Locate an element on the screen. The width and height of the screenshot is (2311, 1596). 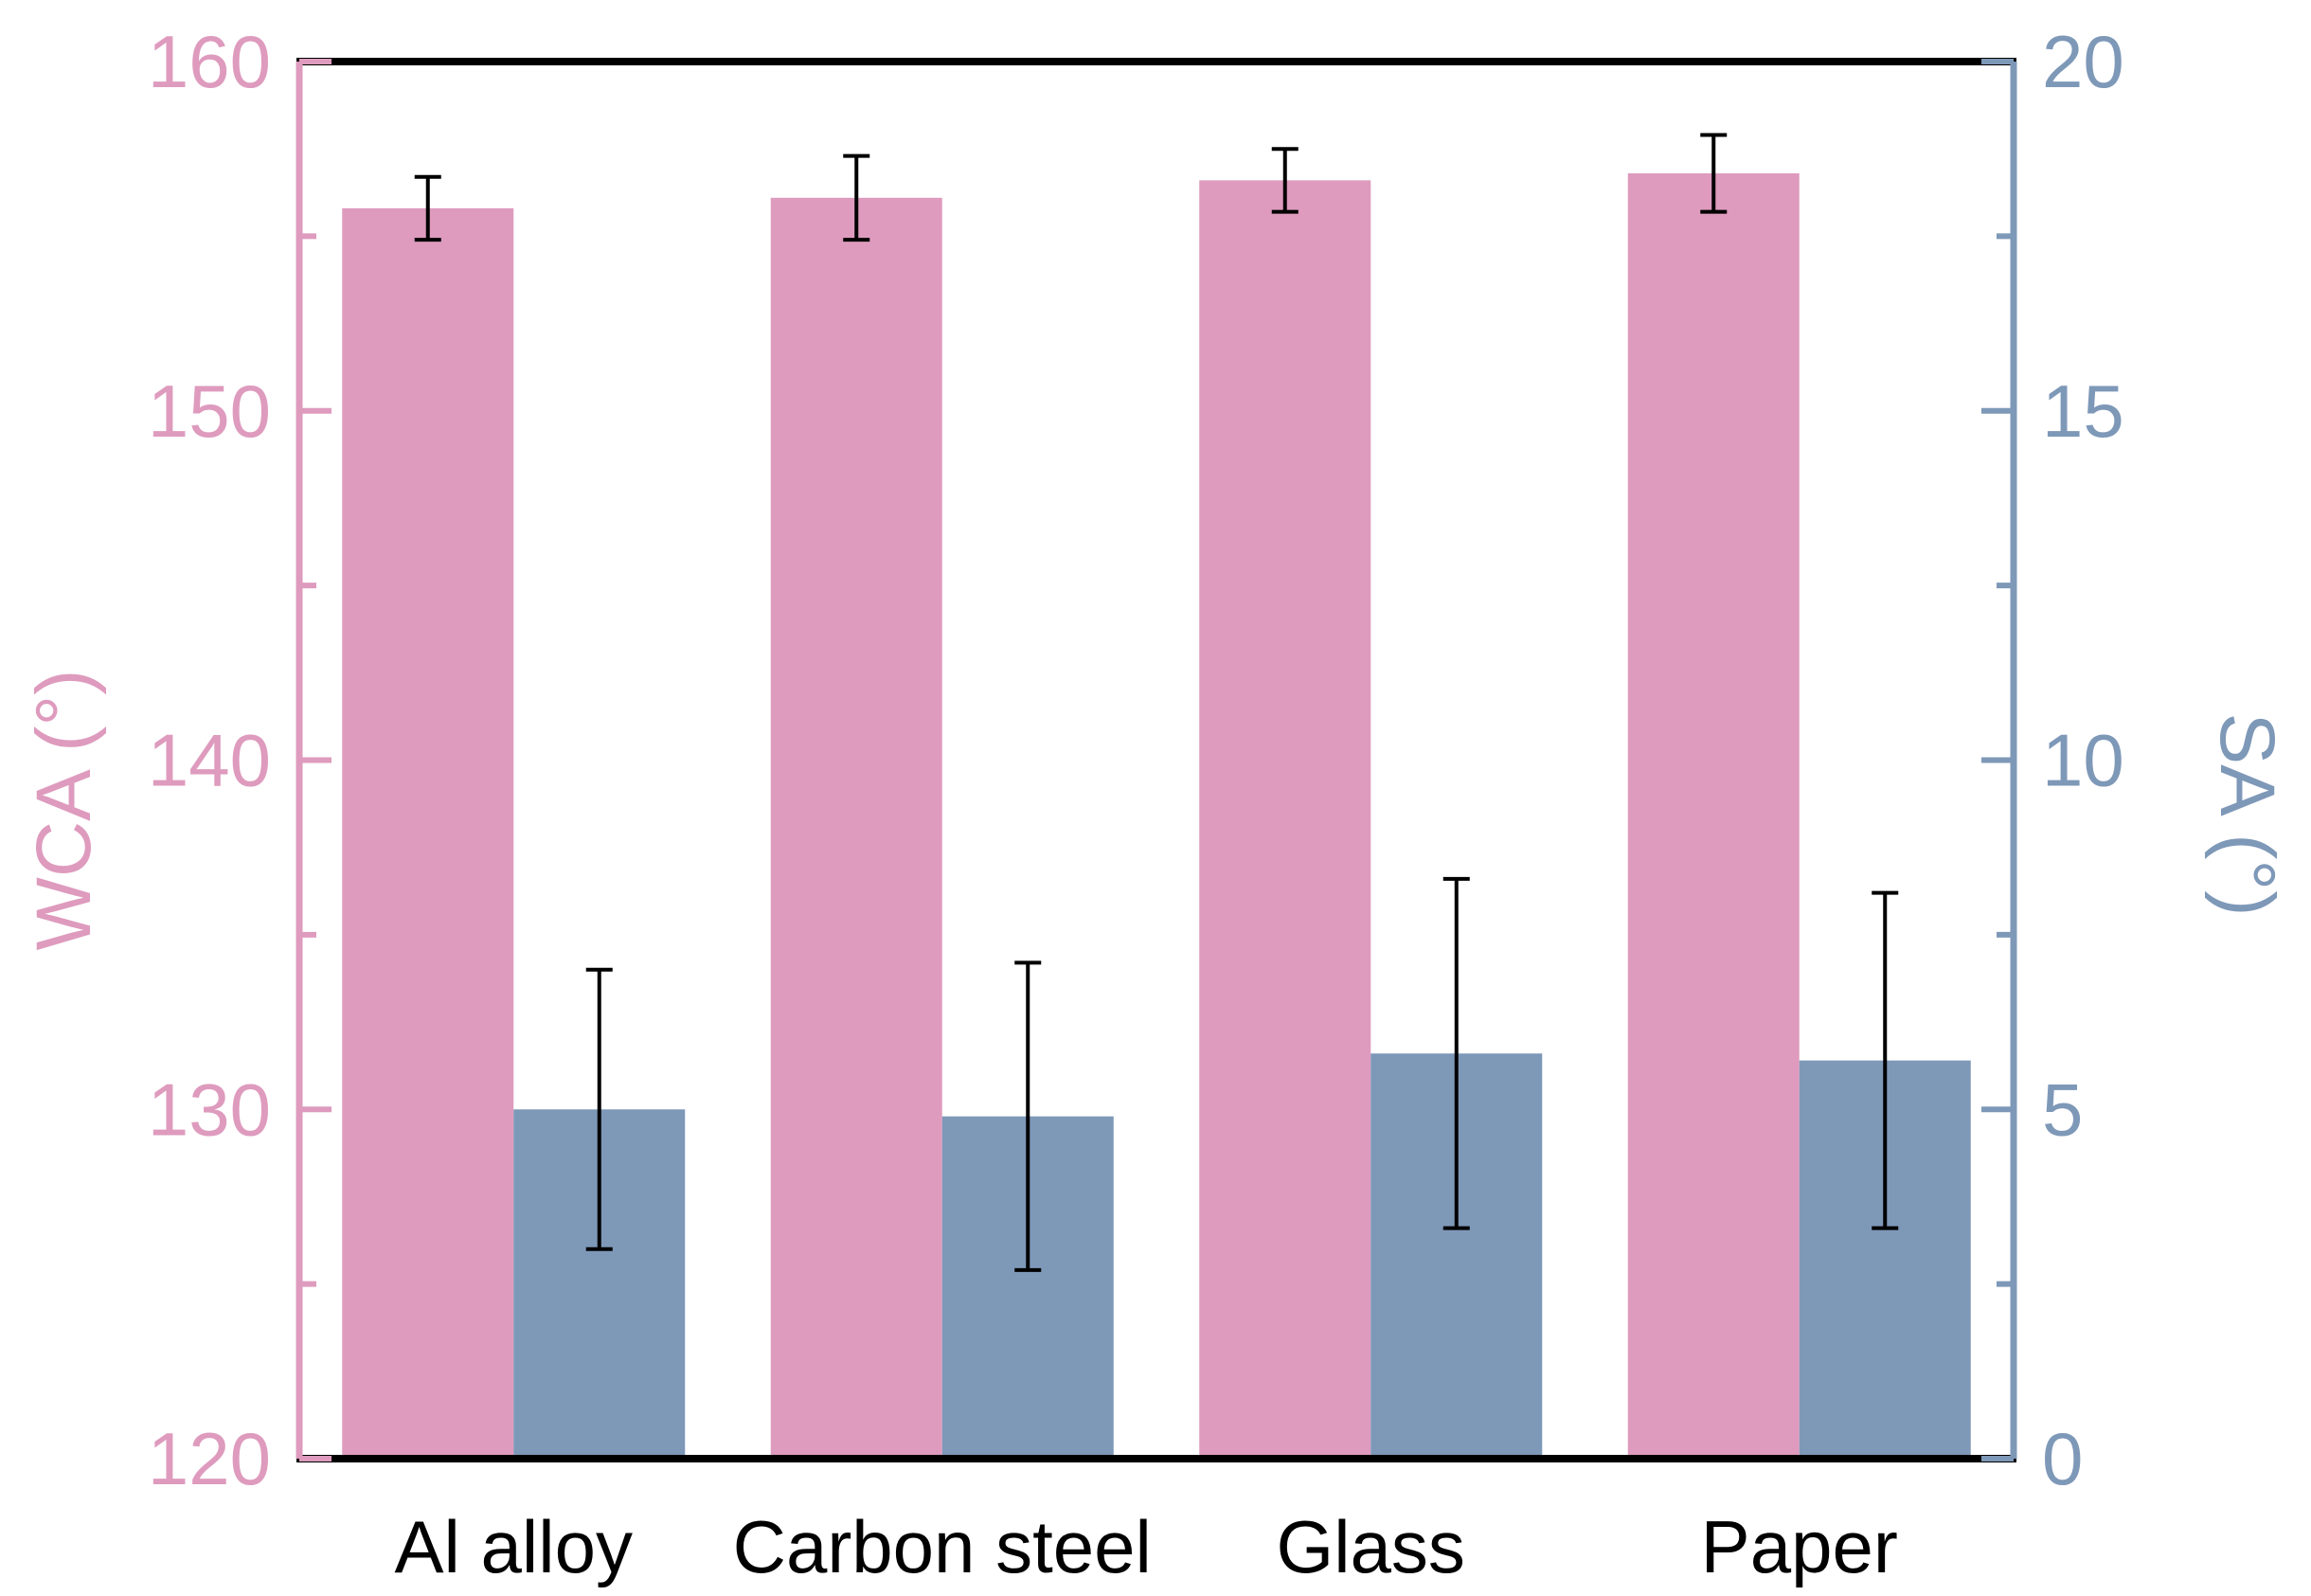
right-tick-label-4: 20 is located at coordinates (2083, 61).